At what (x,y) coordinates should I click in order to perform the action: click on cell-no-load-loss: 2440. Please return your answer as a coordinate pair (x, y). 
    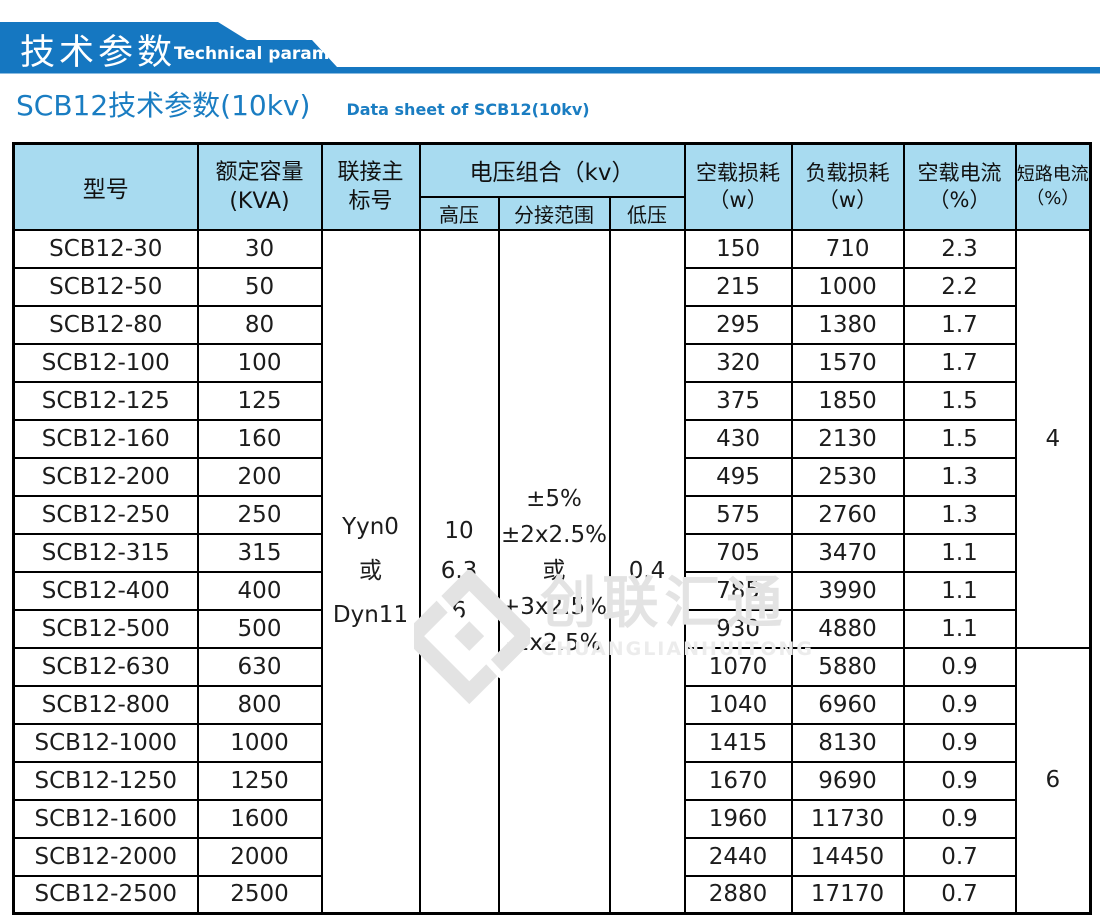
    Looking at the image, I should click on (738, 856).